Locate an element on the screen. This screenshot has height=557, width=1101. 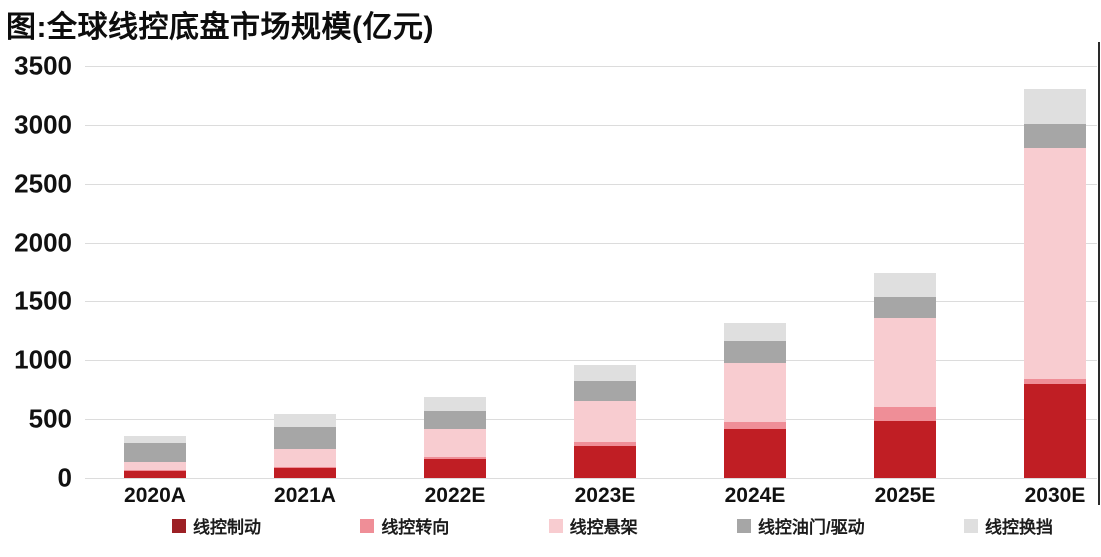
legend-item: 线控油门/驱动 is located at coordinates (800, 525).